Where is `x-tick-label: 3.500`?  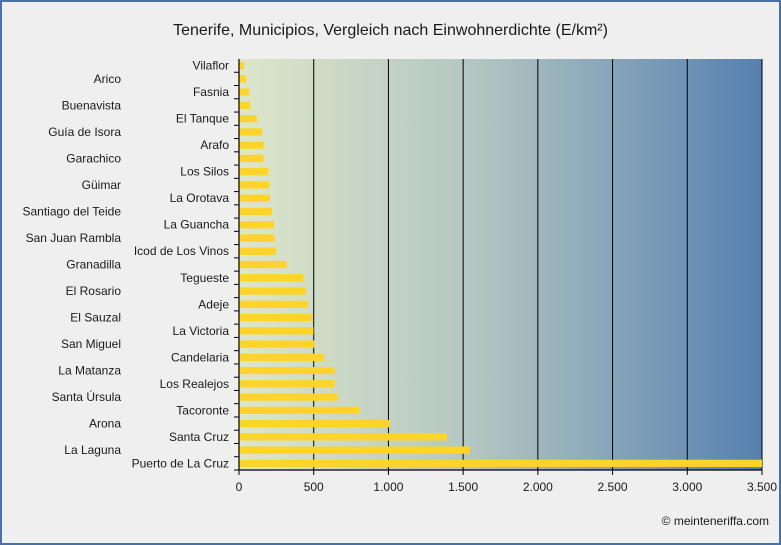 x-tick-label: 3.500 is located at coordinates (762, 487).